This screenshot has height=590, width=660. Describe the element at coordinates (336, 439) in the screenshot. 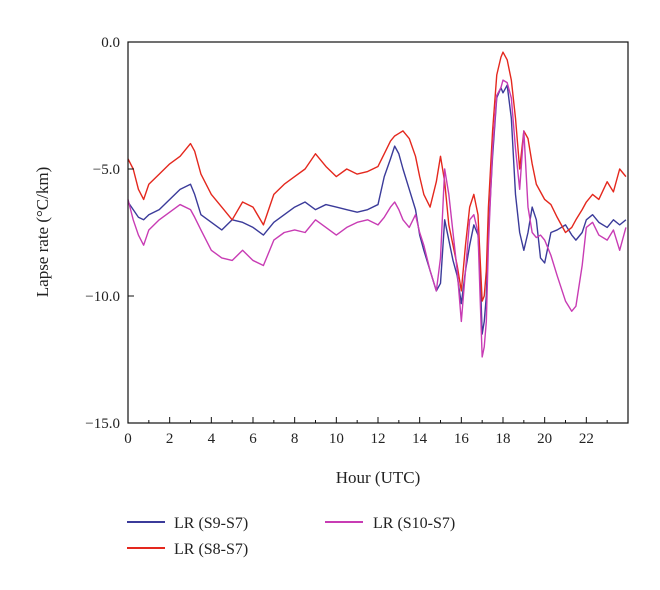

I see `x-tick-label-5: 10` at that location.